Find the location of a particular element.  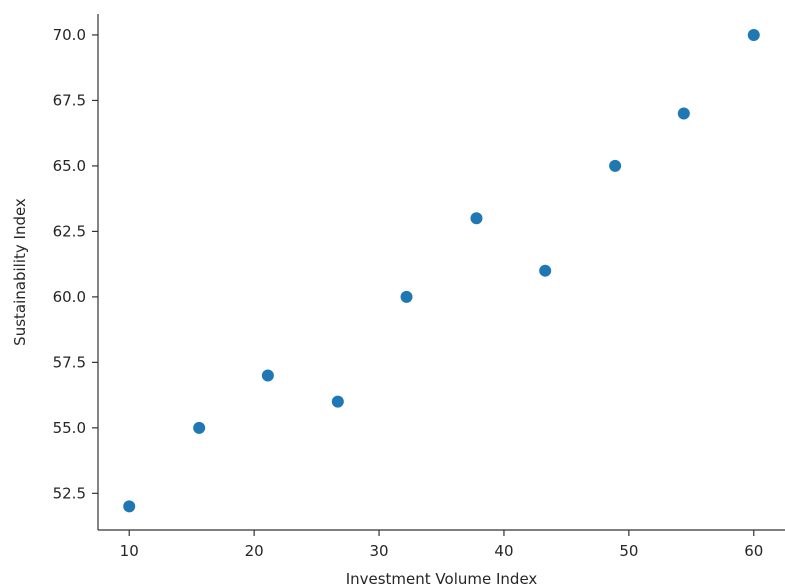

x-axis-label: Investment Volume Index is located at coordinates (442, 579).